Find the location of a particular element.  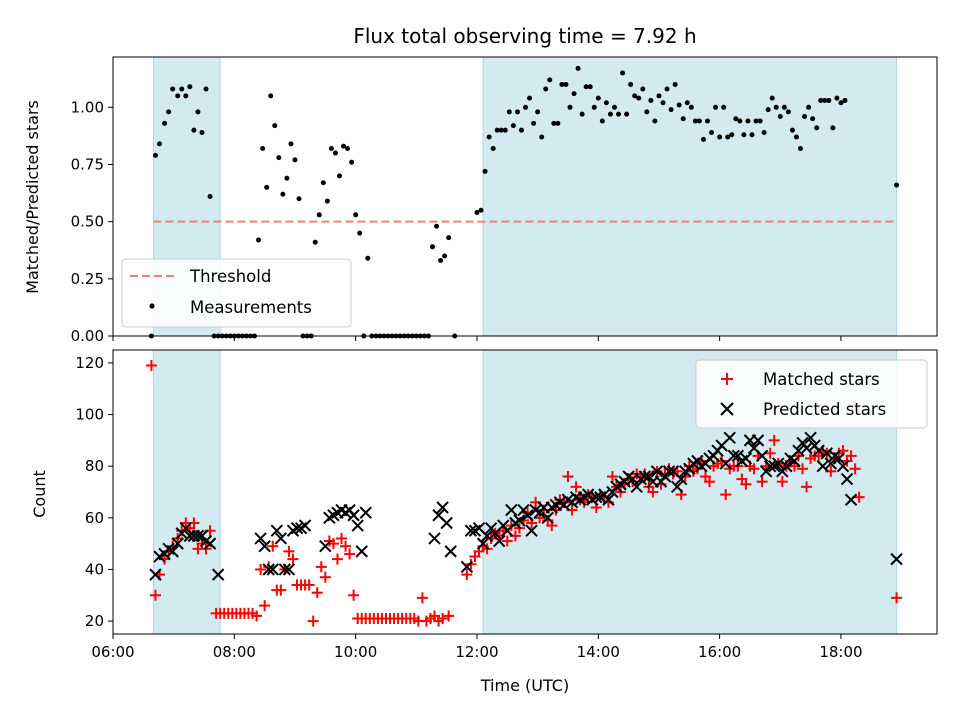

y-tick-label: 0.75 is located at coordinates (87, 164).